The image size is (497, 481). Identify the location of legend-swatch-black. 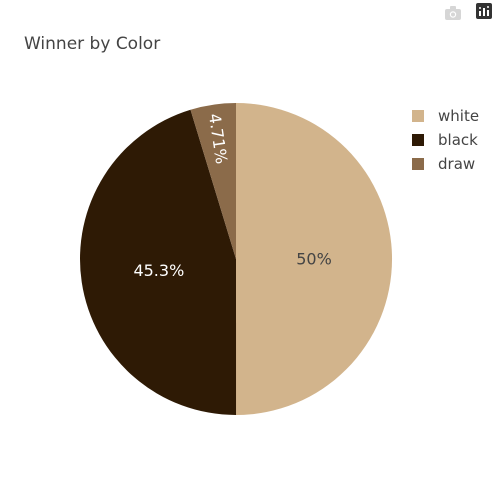
(418, 140).